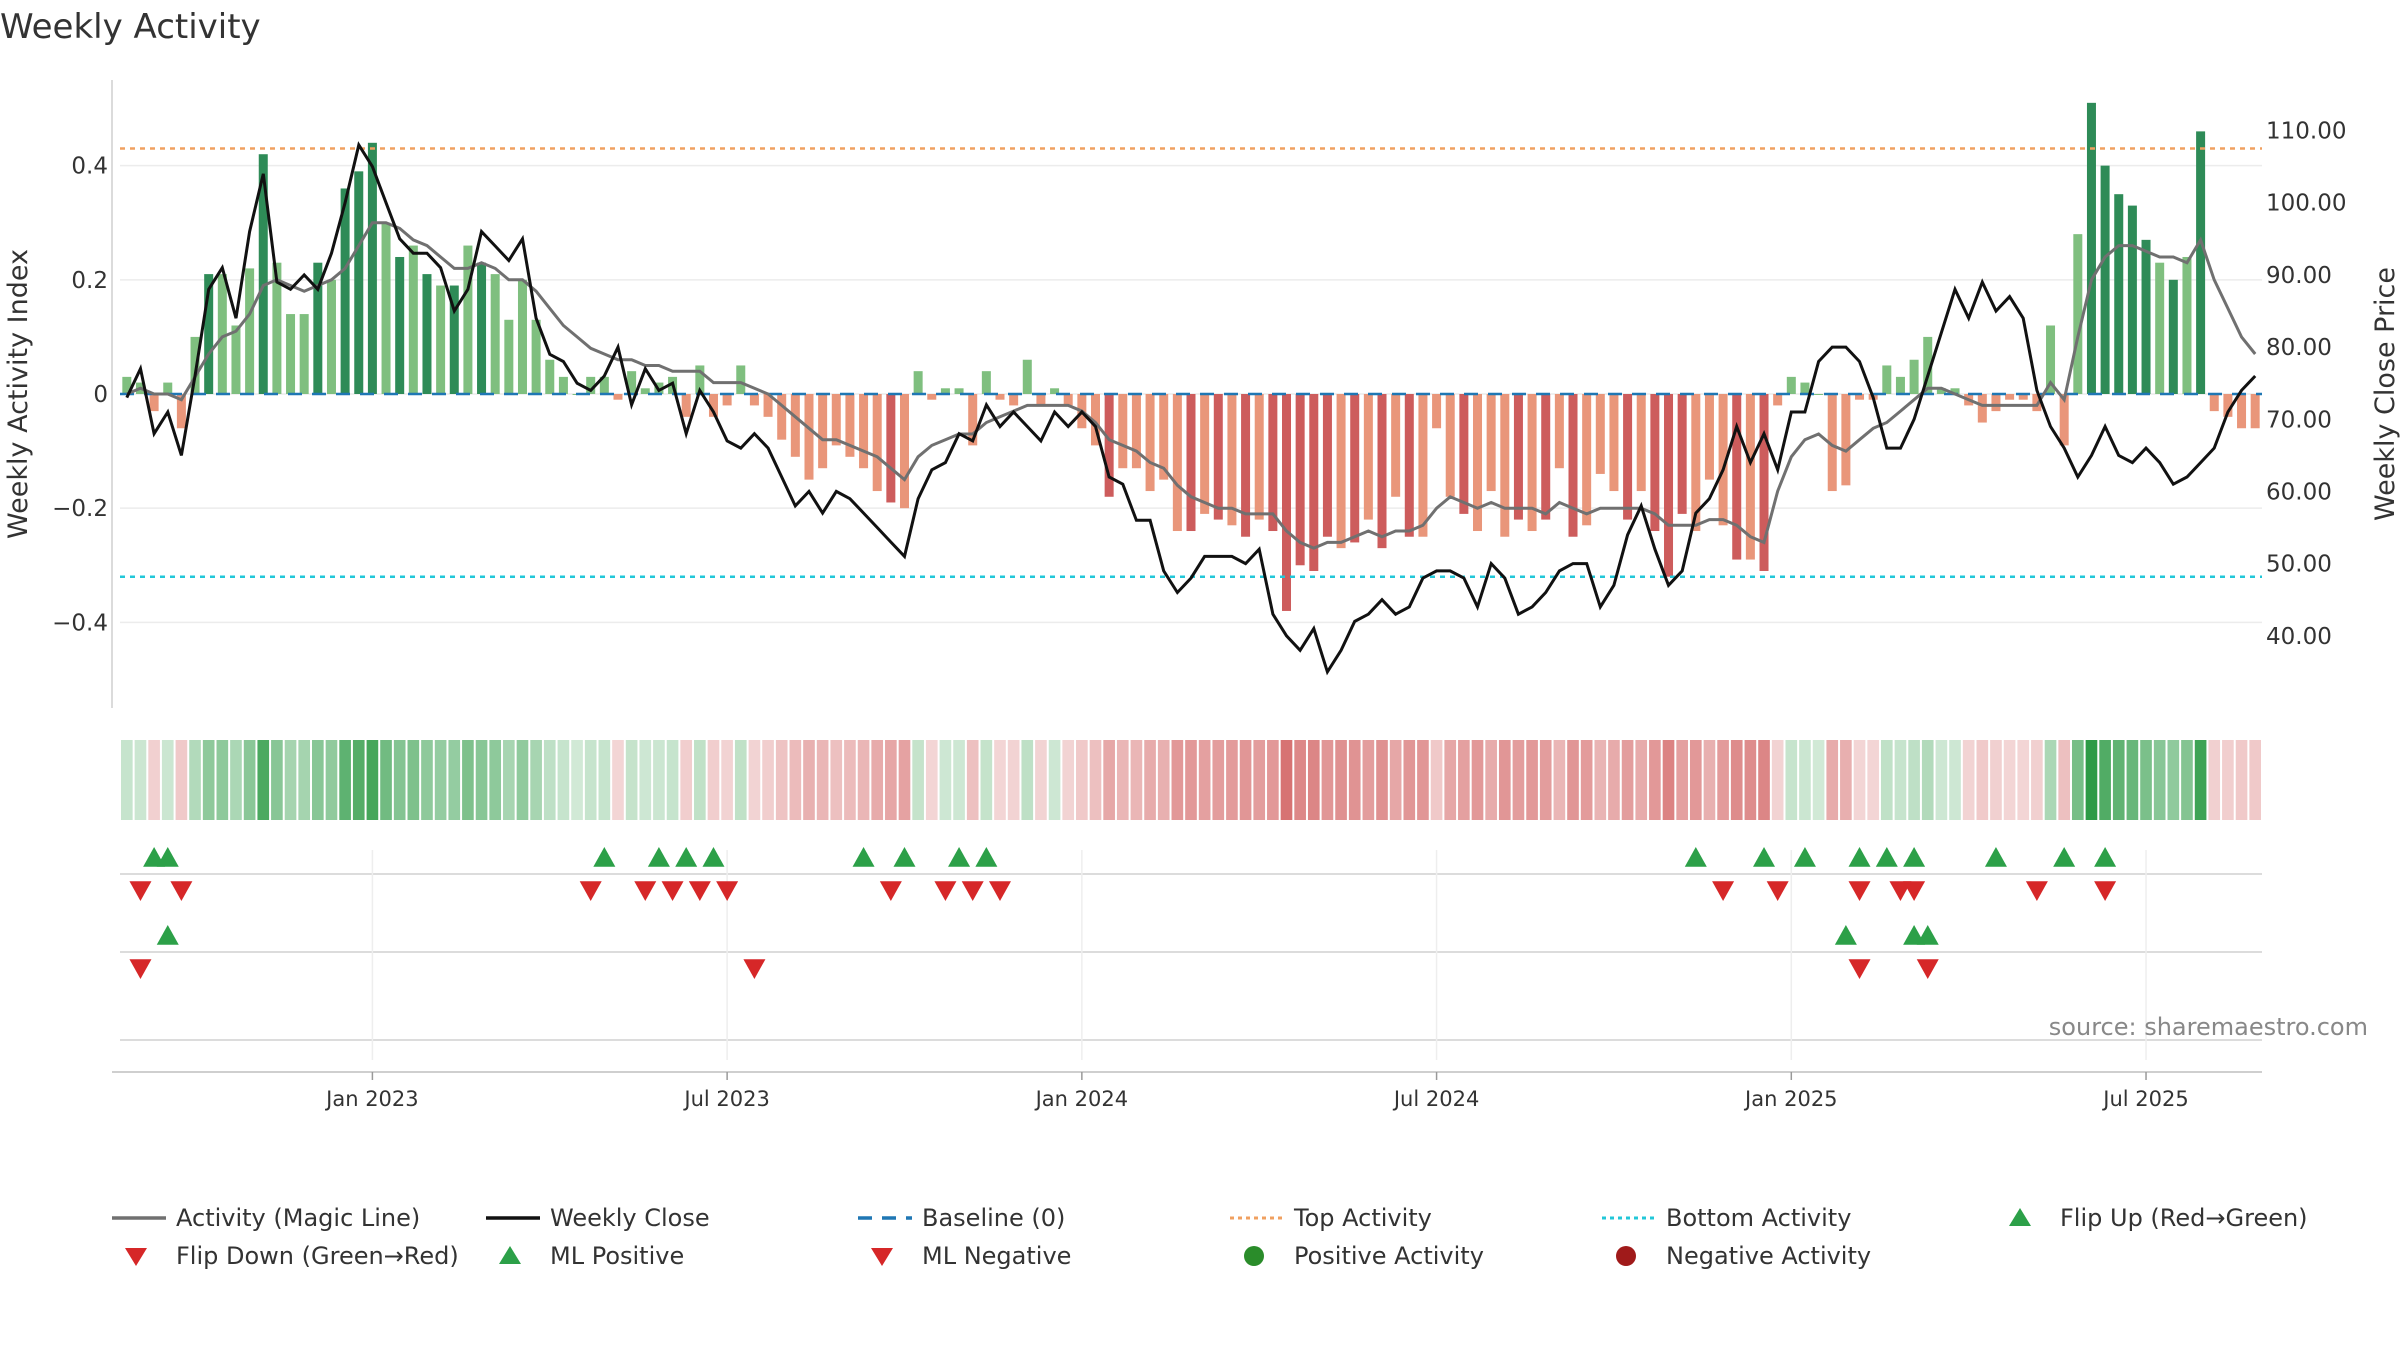 The height and width of the screenshot is (1350, 2400). Describe the element at coordinates (1927, 935) in the screenshot. I see `ml-positive-marker` at that location.